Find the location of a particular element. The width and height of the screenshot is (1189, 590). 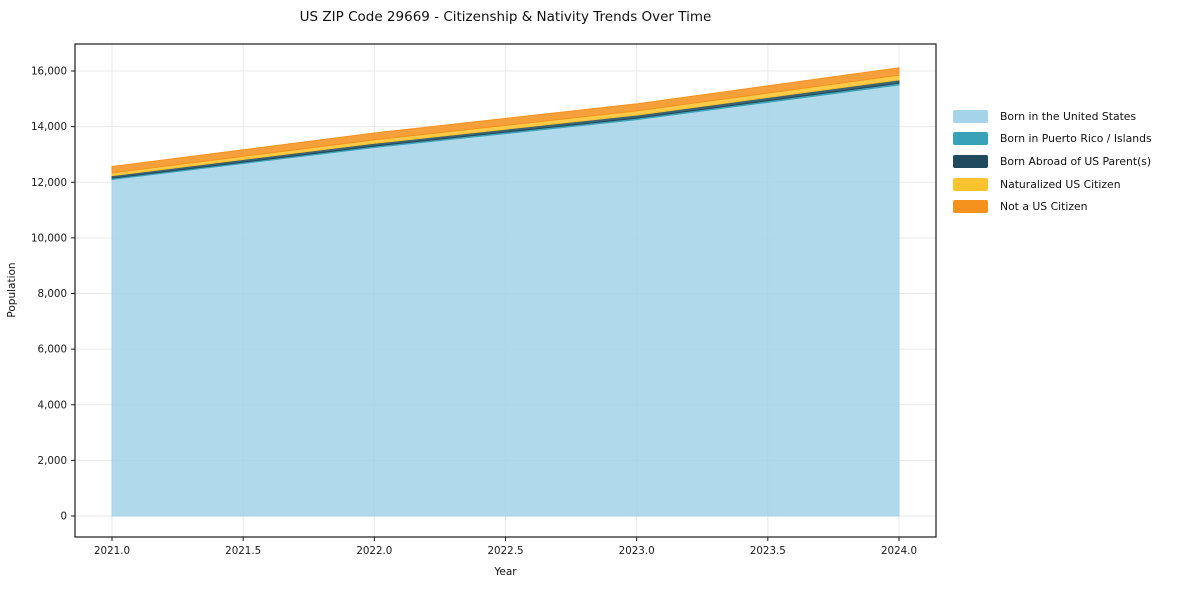

legend-item-3: Born Abroad of US Parent(s) is located at coordinates (1052, 161).